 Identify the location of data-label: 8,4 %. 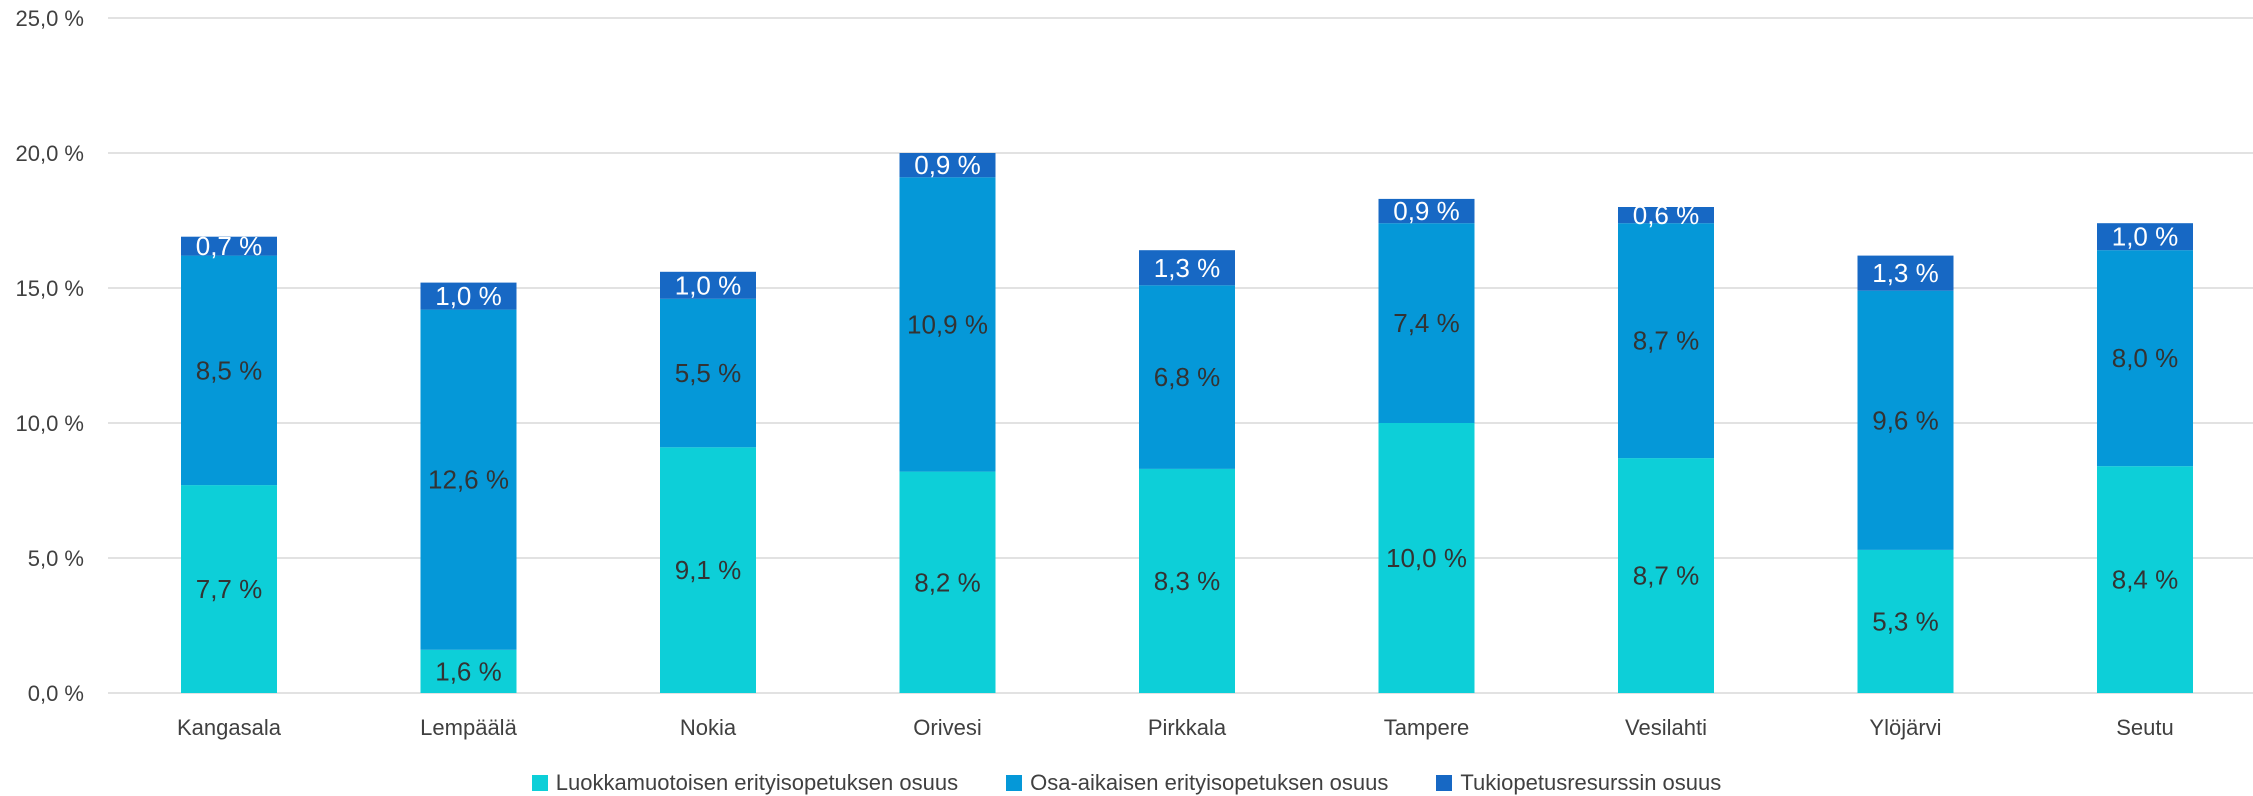
(2145, 580).